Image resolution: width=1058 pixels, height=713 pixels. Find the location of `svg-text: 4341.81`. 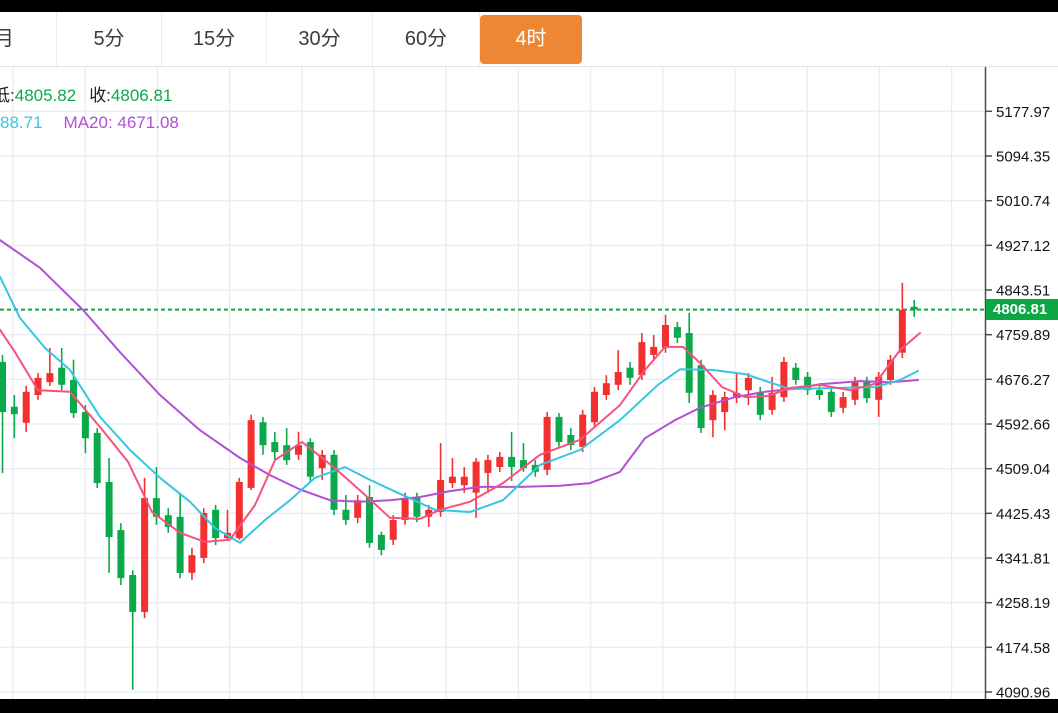

svg-text: 4341.81 is located at coordinates (1023, 559).